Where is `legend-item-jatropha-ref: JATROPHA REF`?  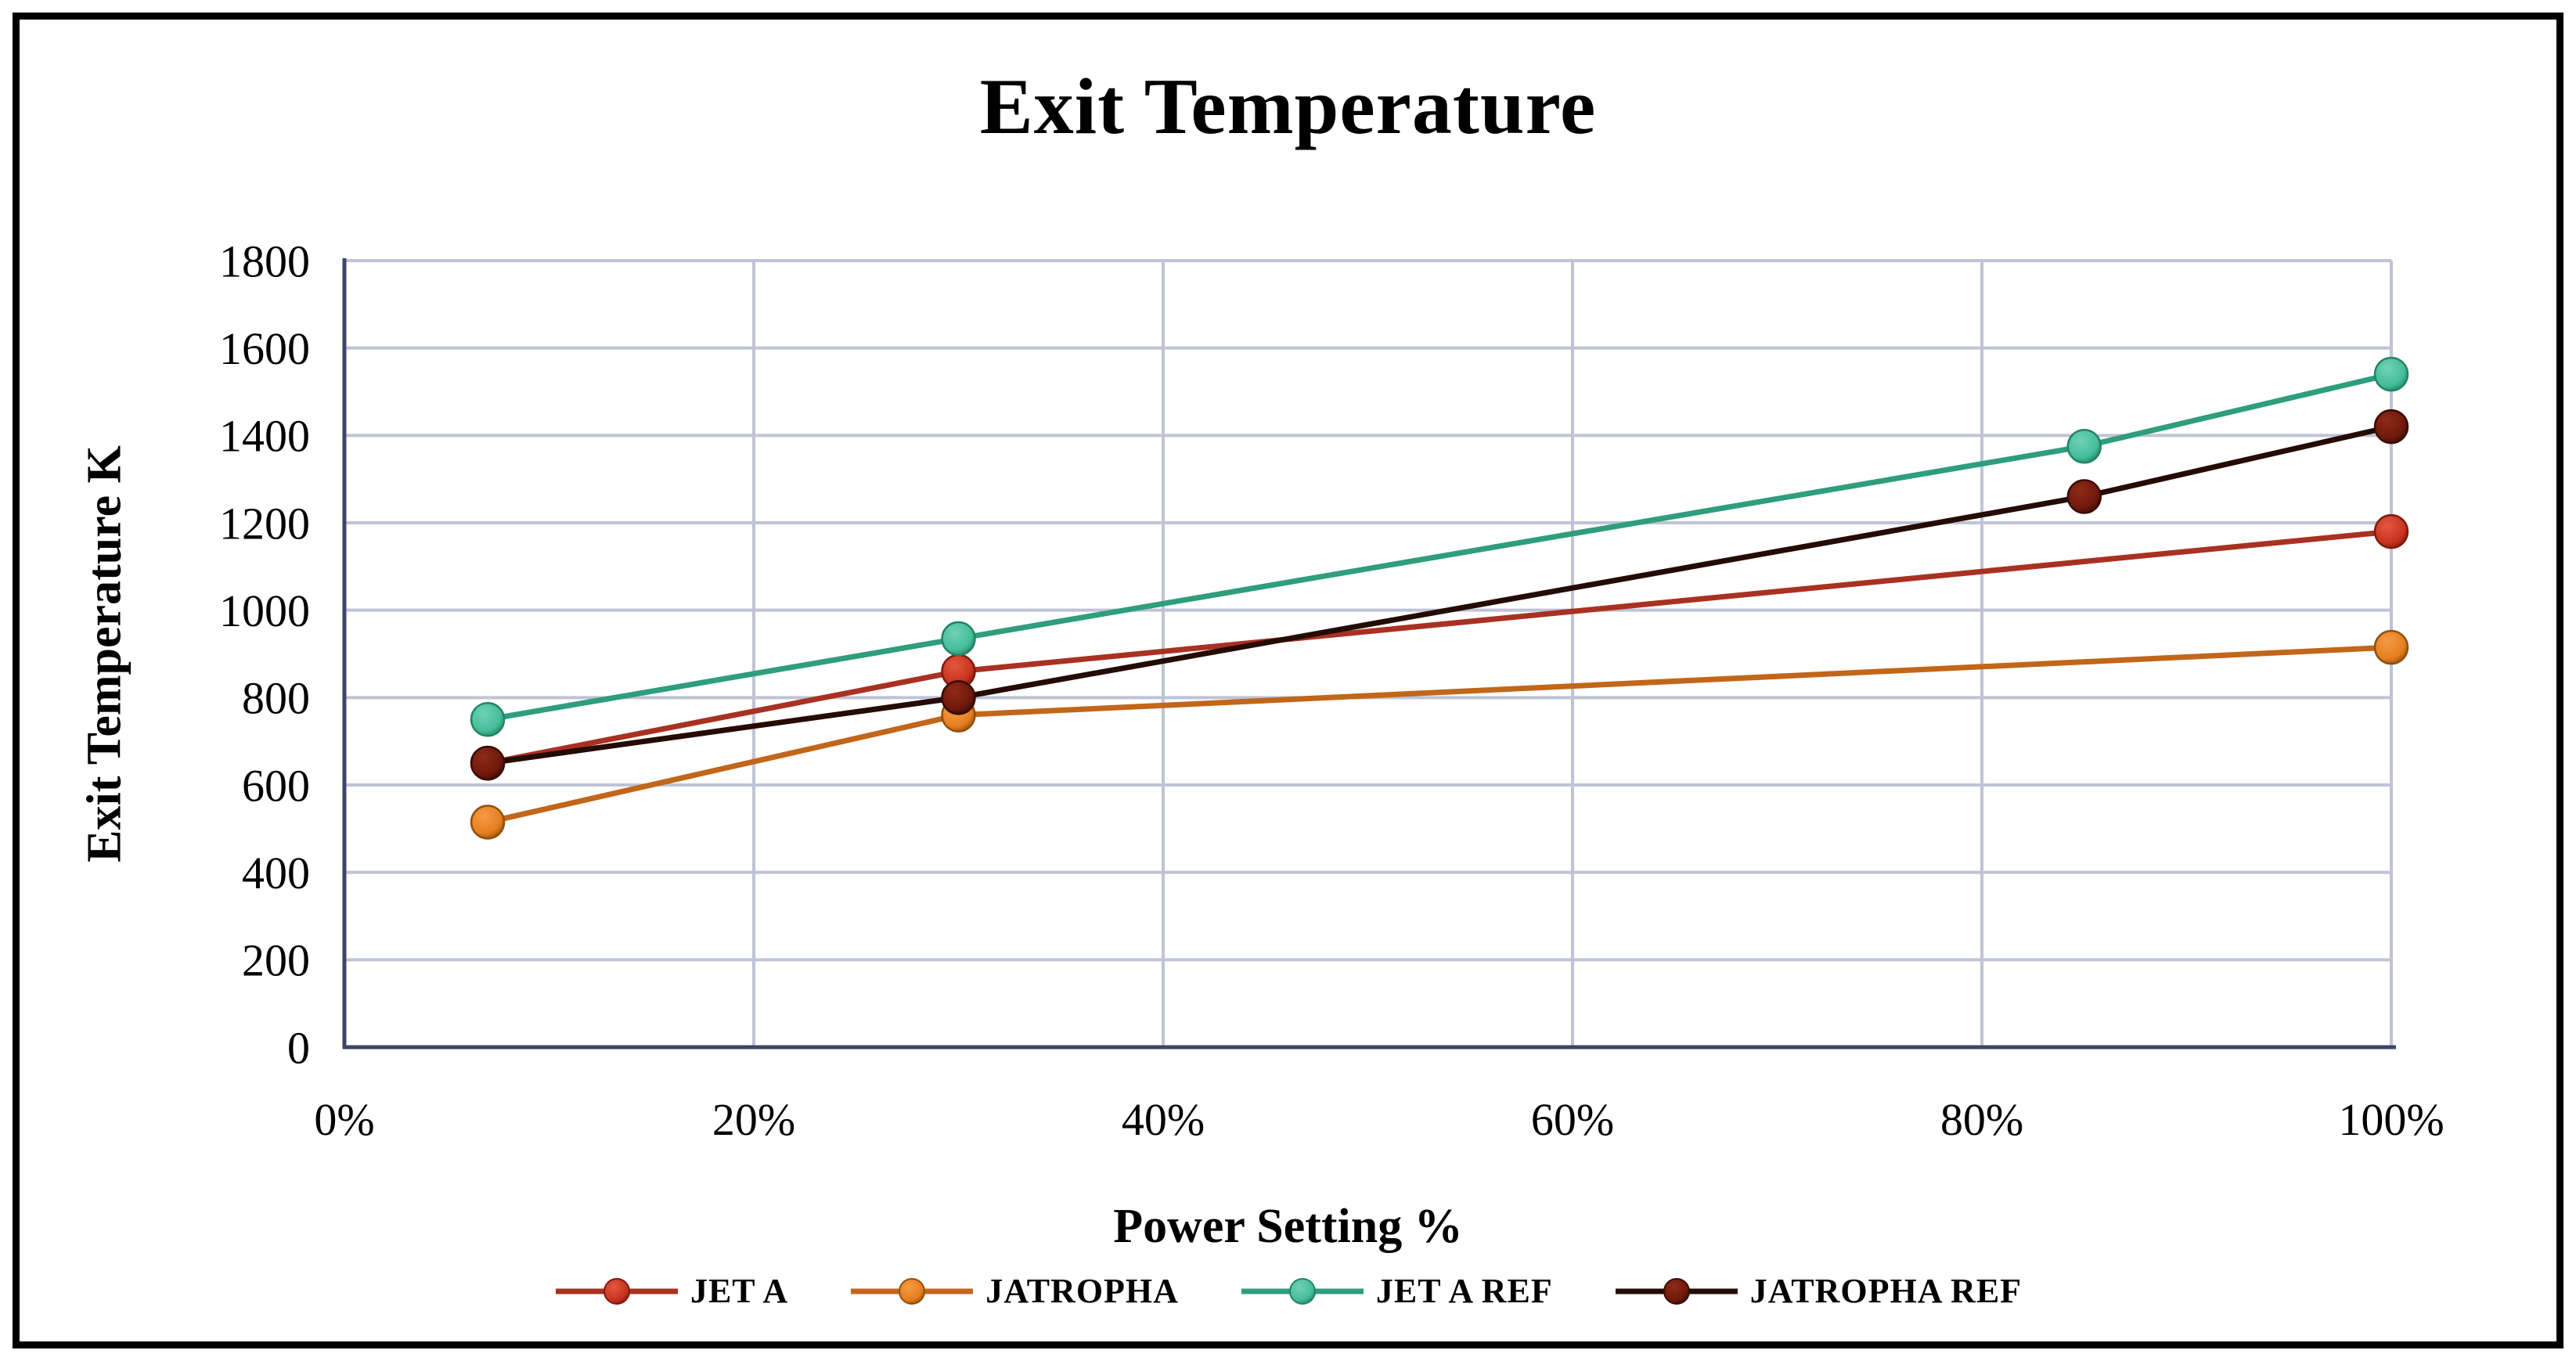
legend-item-jatropha-ref: JATROPHA REF is located at coordinates (1818, 1291).